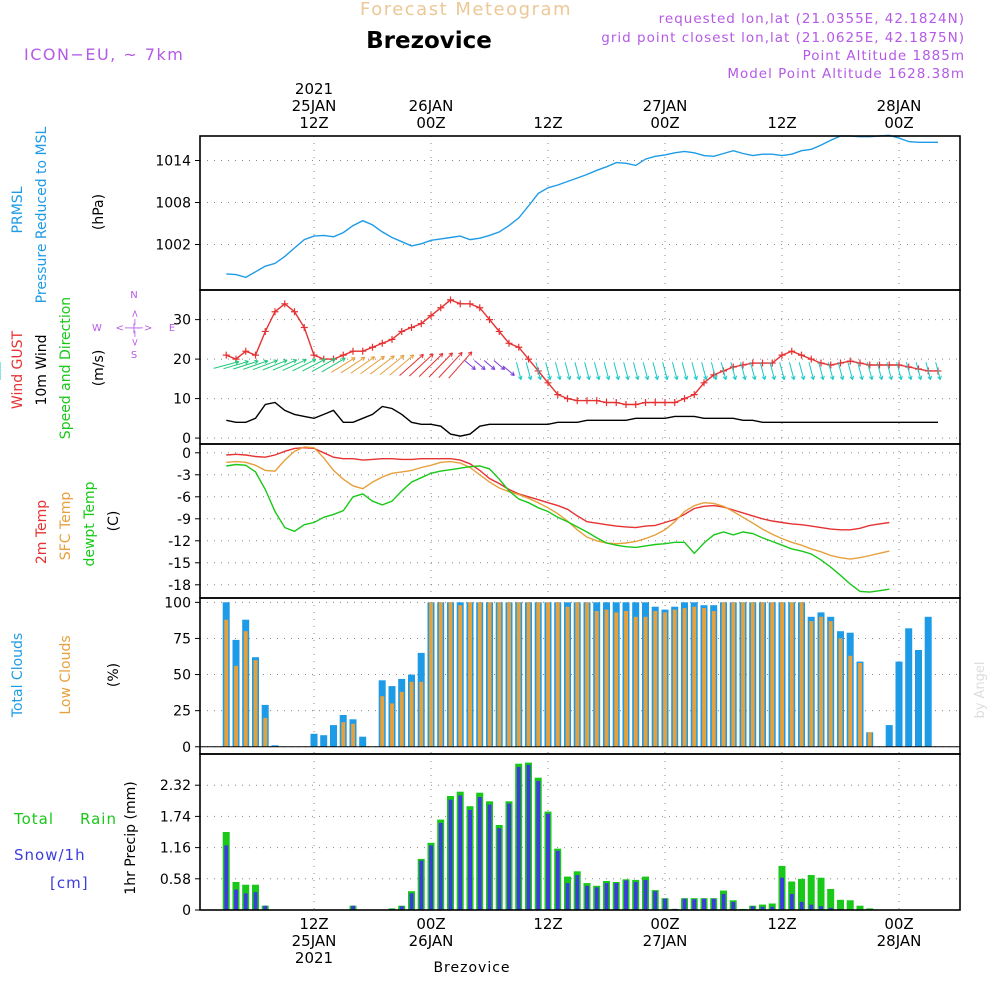  I want to click on bottom-tick-label: 12Z, so click(313, 924).